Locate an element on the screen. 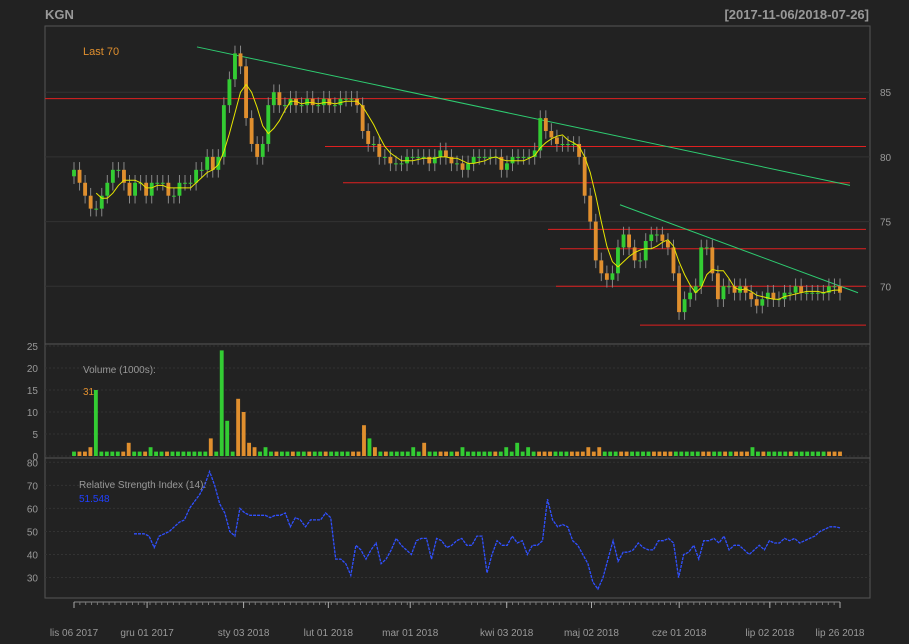  volume-tick-label: 0 is located at coordinates (35, 457).